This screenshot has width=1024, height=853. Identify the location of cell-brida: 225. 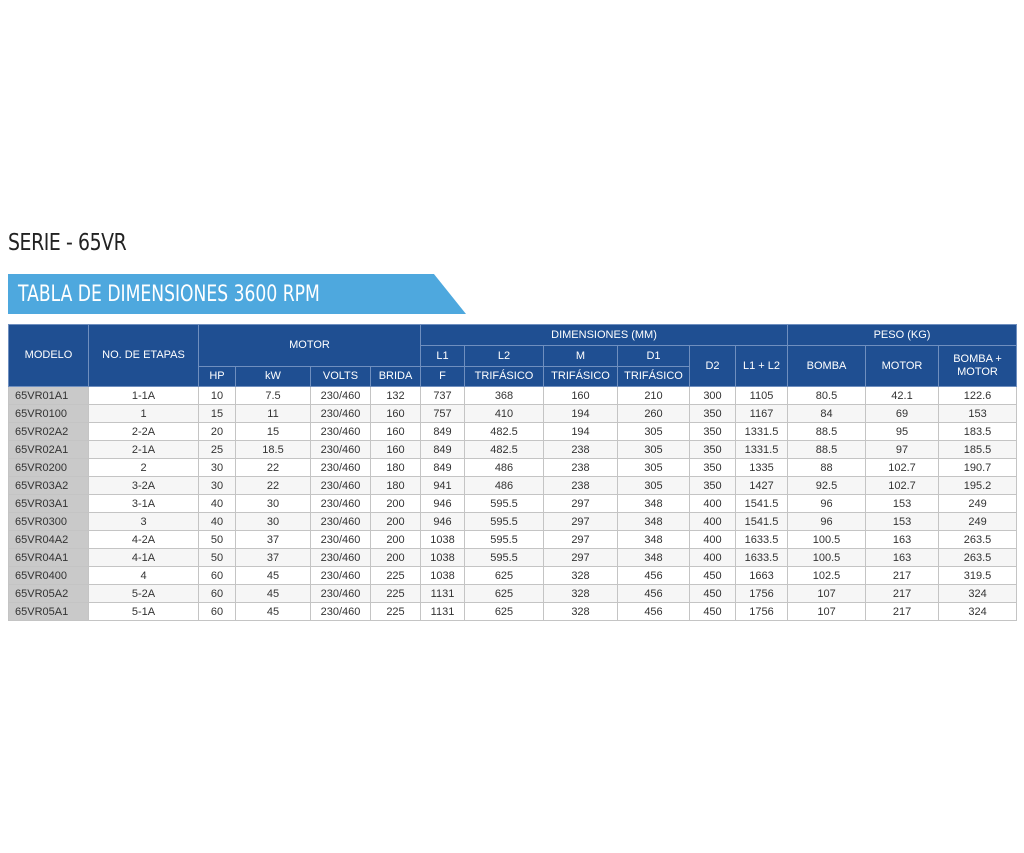
(395, 593).